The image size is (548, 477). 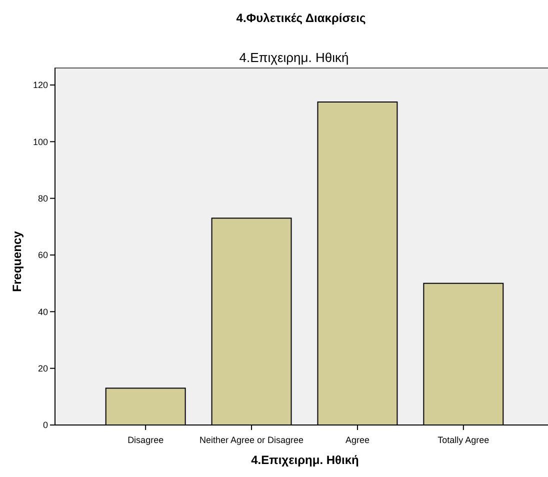 What do you see at coordinates (357, 440) in the screenshot?
I see `x-tick-label: Agree` at bounding box center [357, 440].